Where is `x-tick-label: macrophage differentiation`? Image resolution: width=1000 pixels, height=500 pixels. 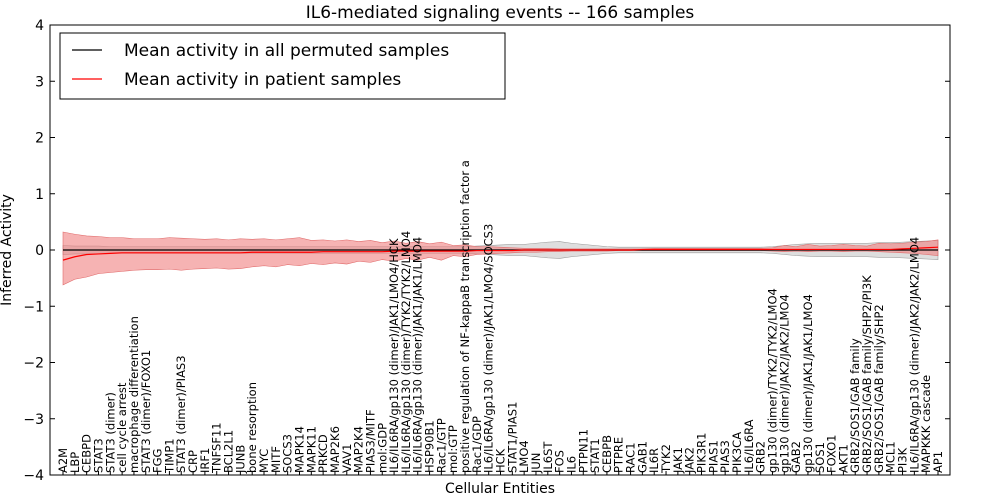 x-tick-label: macrophage differentiation is located at coordinates (134, 394).